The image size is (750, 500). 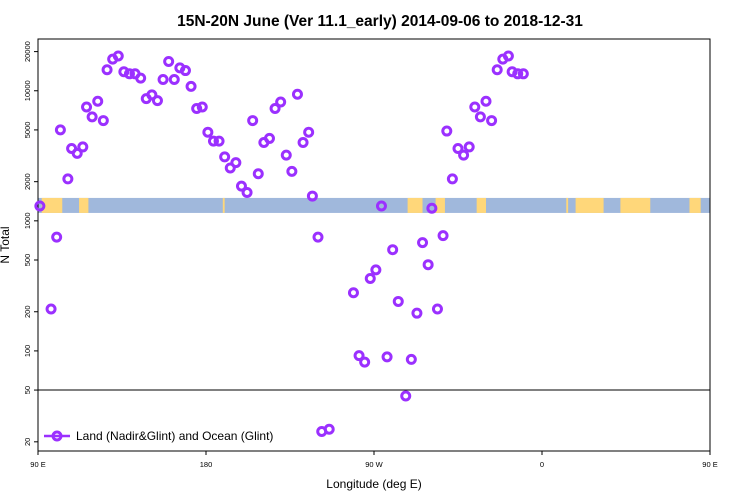 I want to click on y-tick-label: 10000, so click(x=27, y=90).